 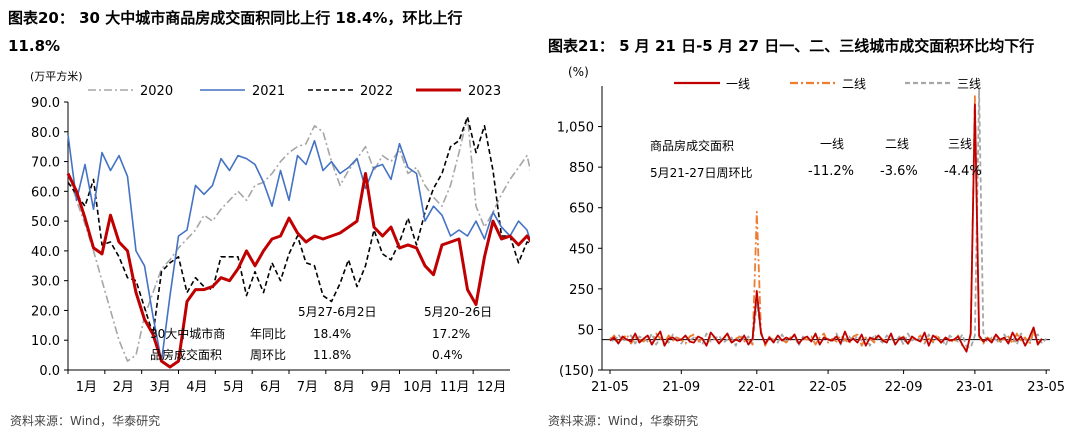 What do you see at coordinates (418, 387) in the screenshot?
I see `left-x-tick-label: 10月` at bounding box center [418, 387].